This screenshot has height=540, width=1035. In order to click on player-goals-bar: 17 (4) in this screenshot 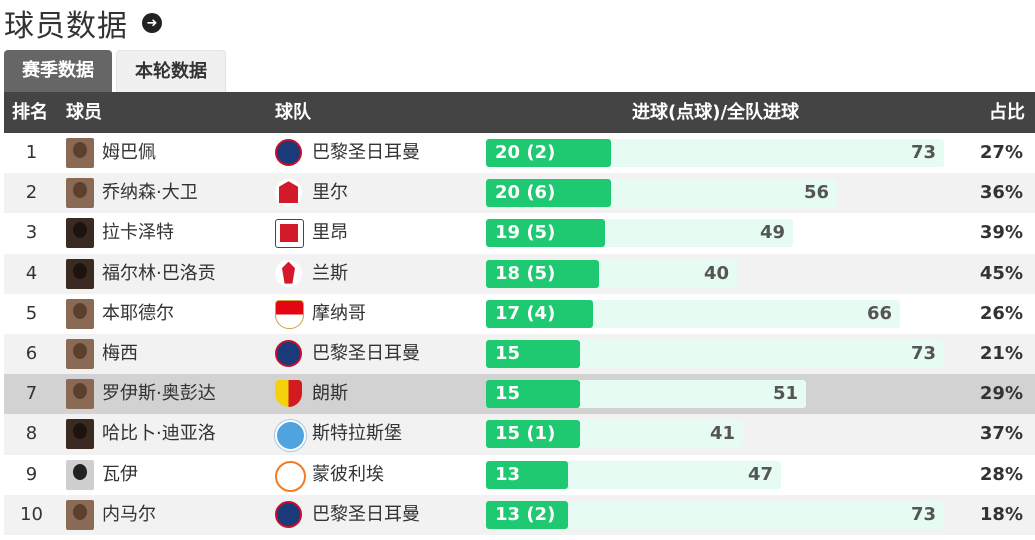, I will do `click(539, 313)`.